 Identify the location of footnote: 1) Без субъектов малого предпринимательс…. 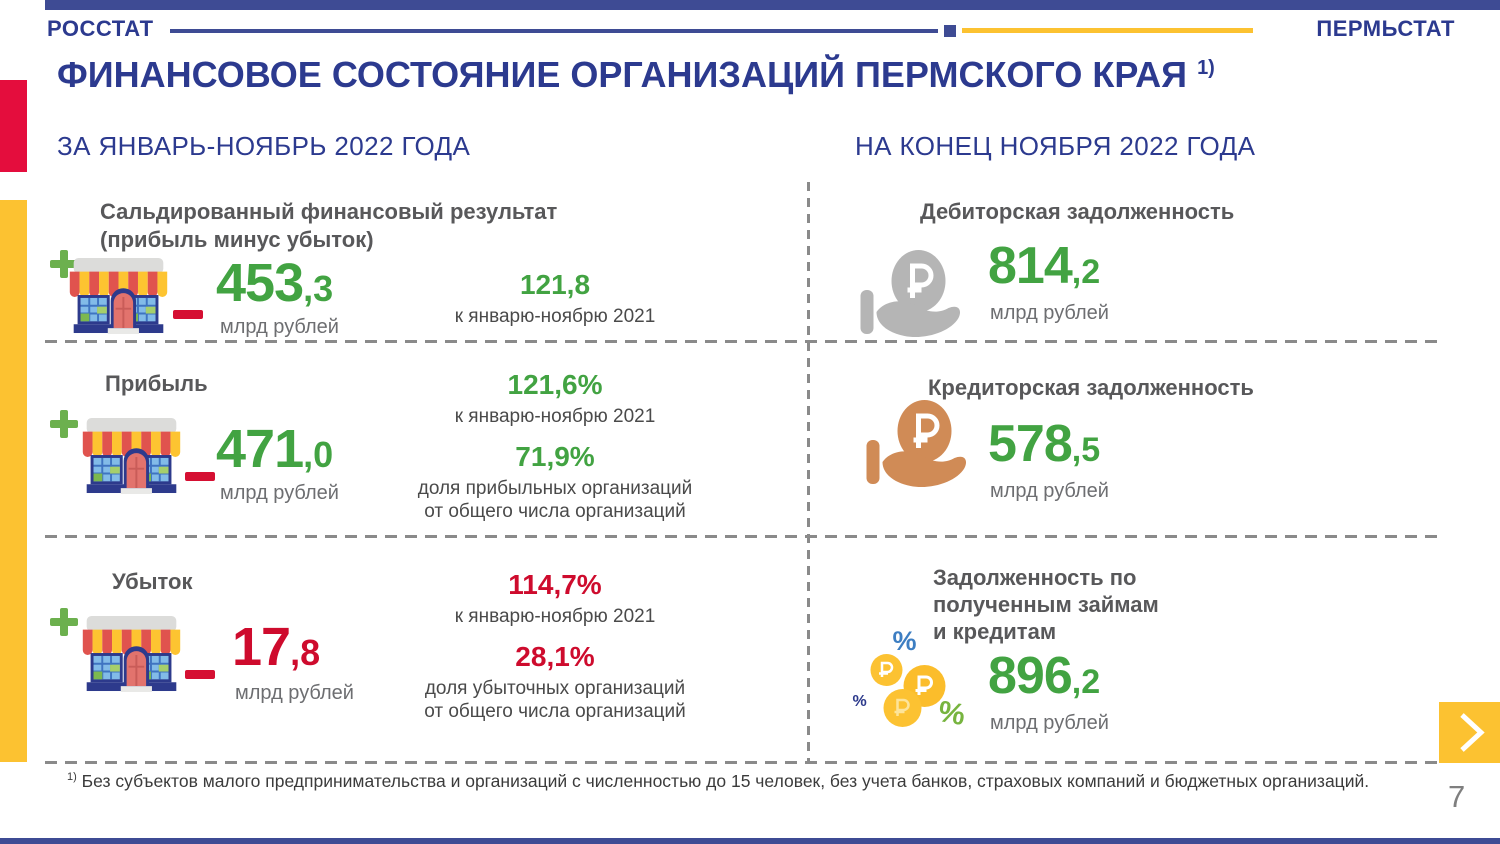
(762, 781).